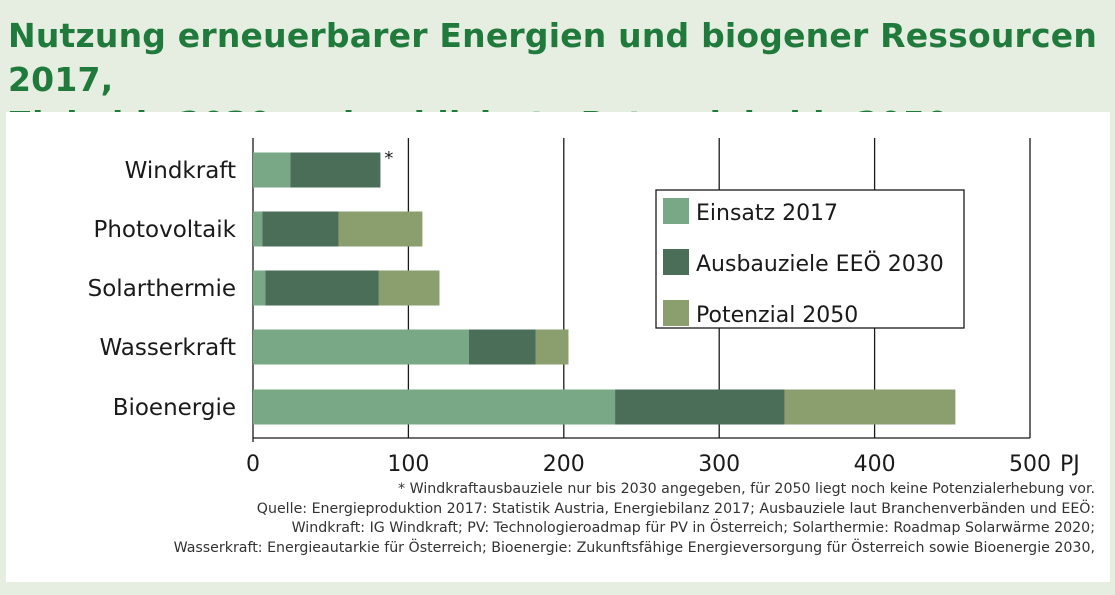 The image size is (1115, 595). Describe the element at coordinates (820, 264) in the screenshot. I see `legend-label: Ausbauziele EEÖ 2030` at that location.